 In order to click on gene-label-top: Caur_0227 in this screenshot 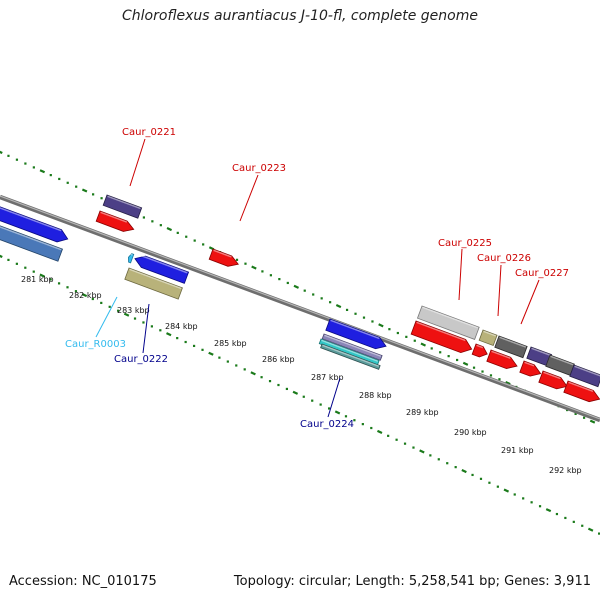, I will do `click(542, 273)`.